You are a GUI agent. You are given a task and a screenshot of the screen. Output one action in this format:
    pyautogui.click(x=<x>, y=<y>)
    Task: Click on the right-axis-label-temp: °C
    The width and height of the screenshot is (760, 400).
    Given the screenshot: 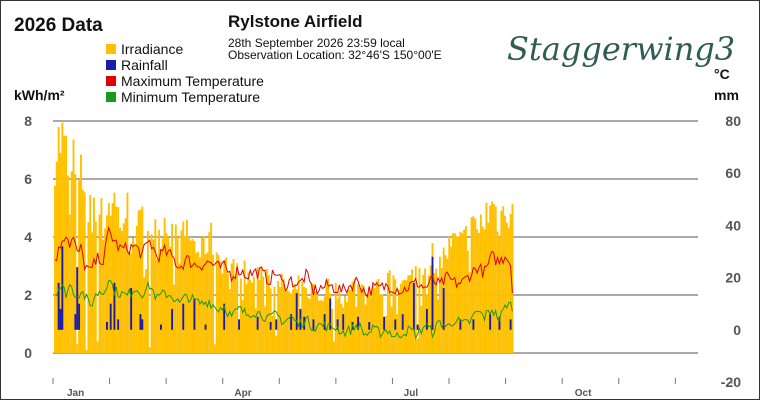 What is the action you would take?
    pyautogui.click(x=722, y=74)
    